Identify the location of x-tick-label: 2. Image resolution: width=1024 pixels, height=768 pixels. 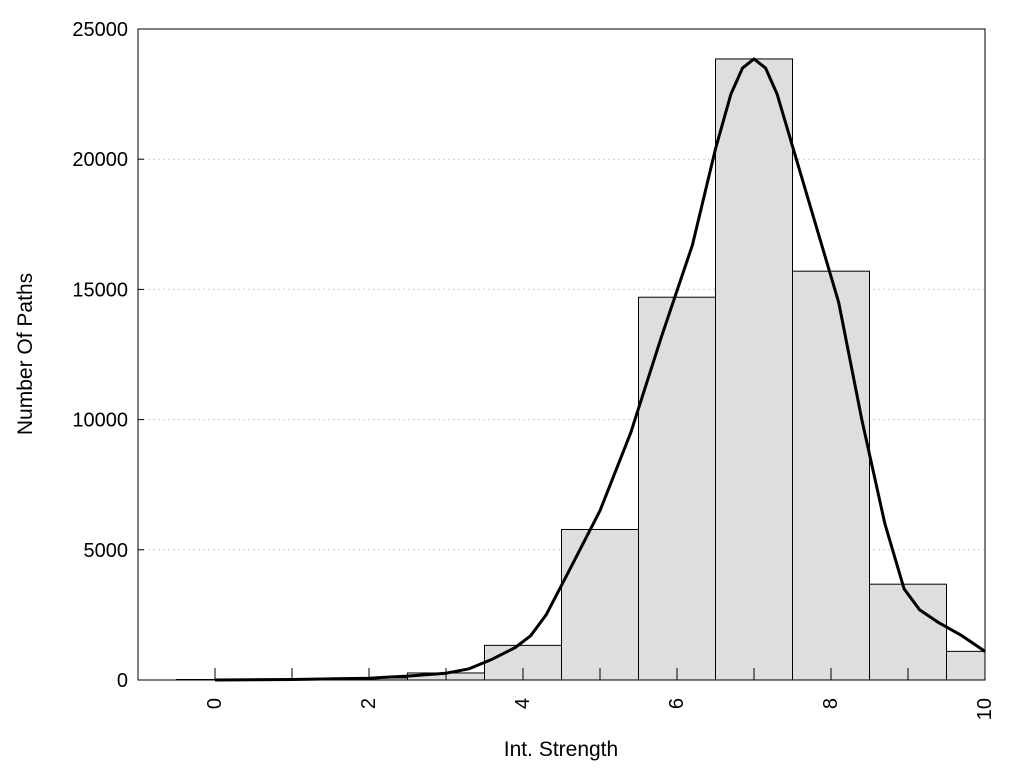
(369, 703).